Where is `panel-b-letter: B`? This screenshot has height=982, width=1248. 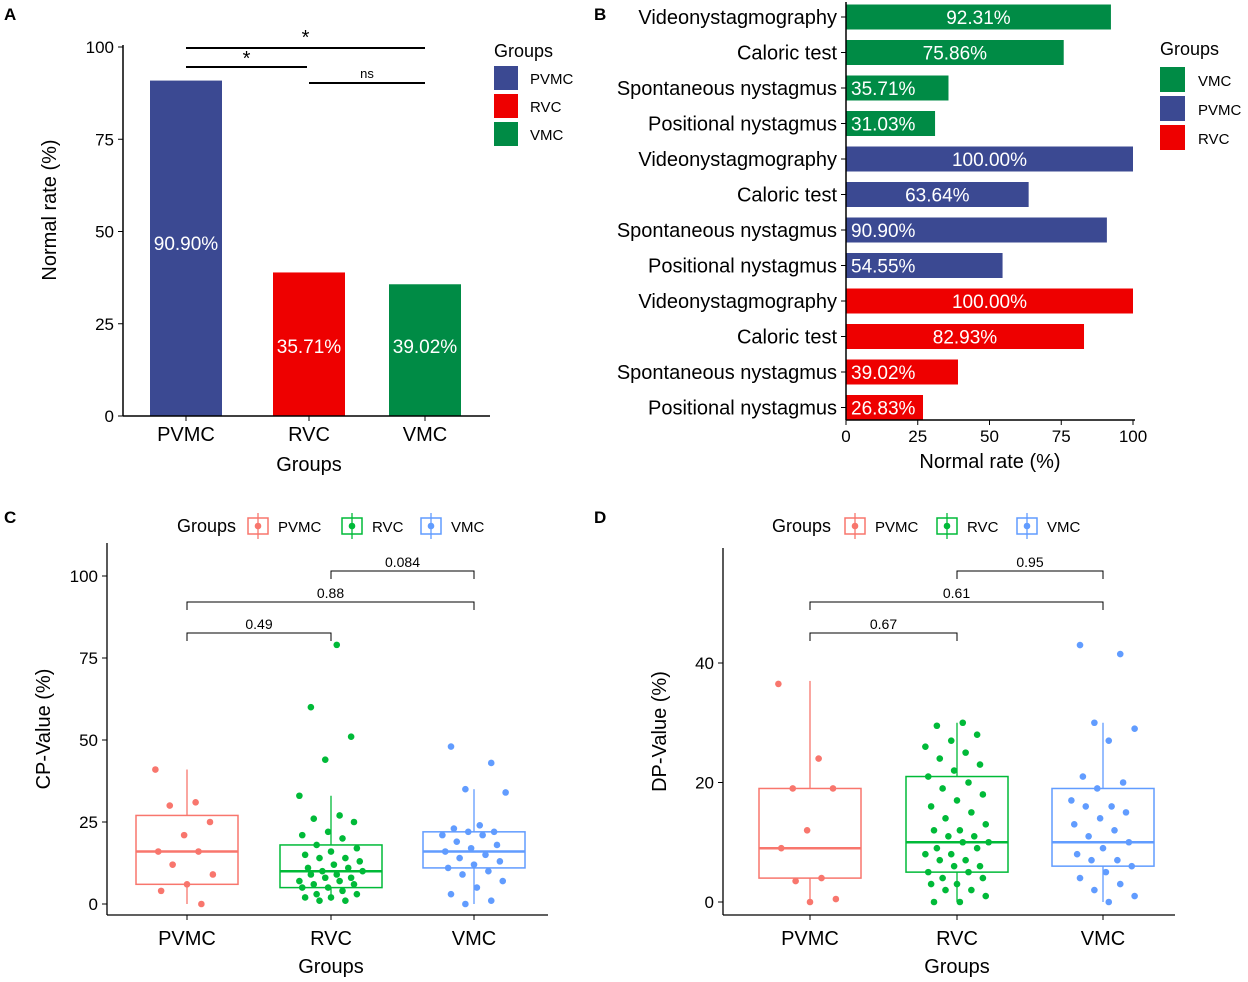 panel-b-letter: B is located at coordinates (600, 14).